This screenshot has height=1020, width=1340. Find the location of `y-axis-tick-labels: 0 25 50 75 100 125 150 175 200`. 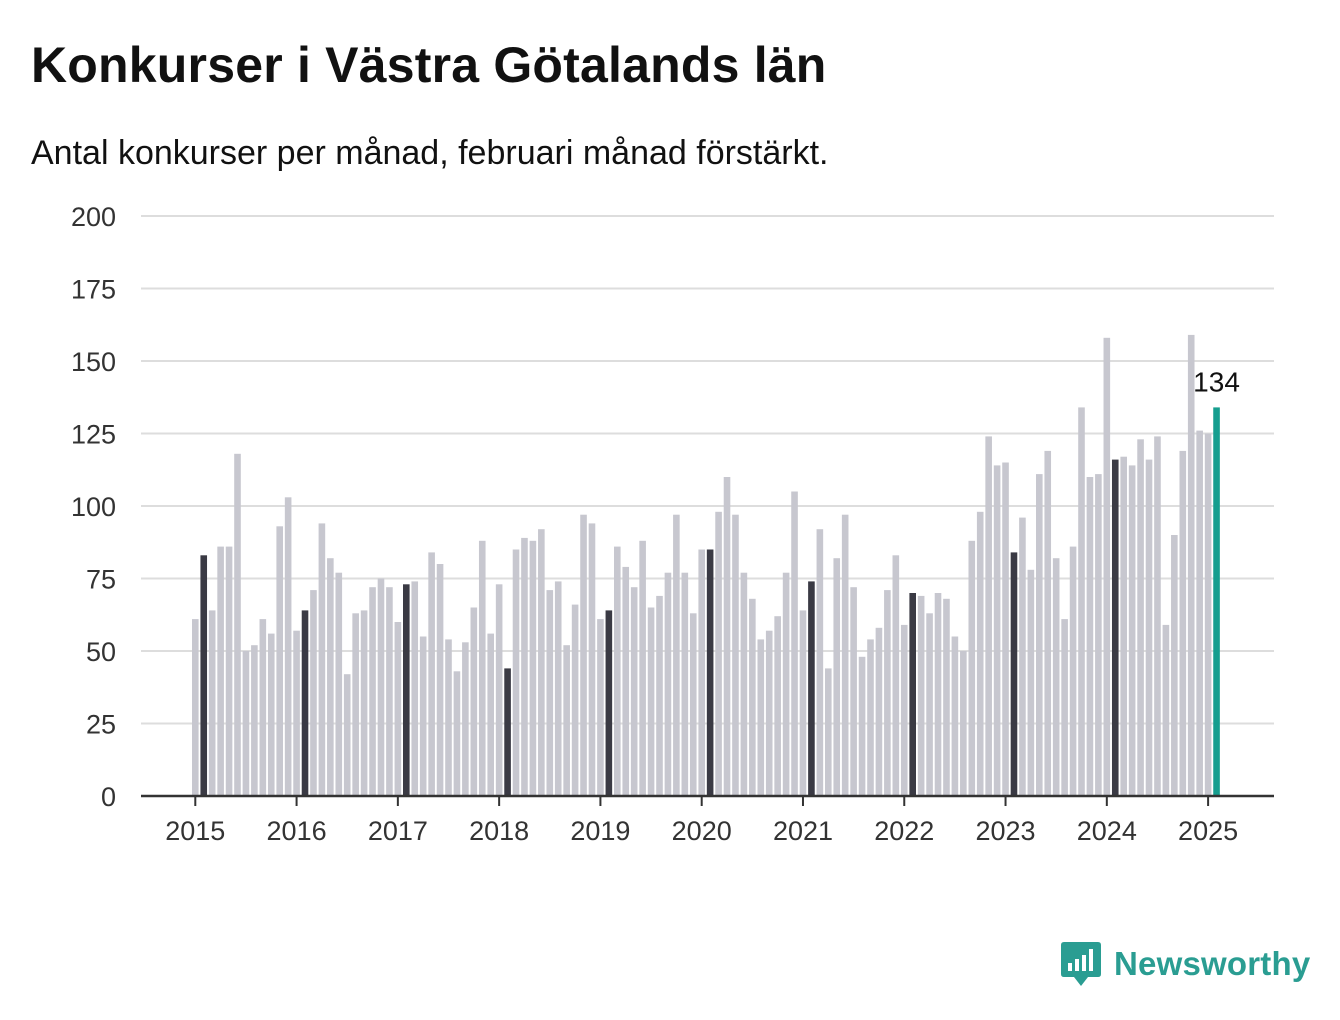

y-axis-tick-labels: 0 25 50 75 100 125 150 175 200 is located at coordinates (93, 507).